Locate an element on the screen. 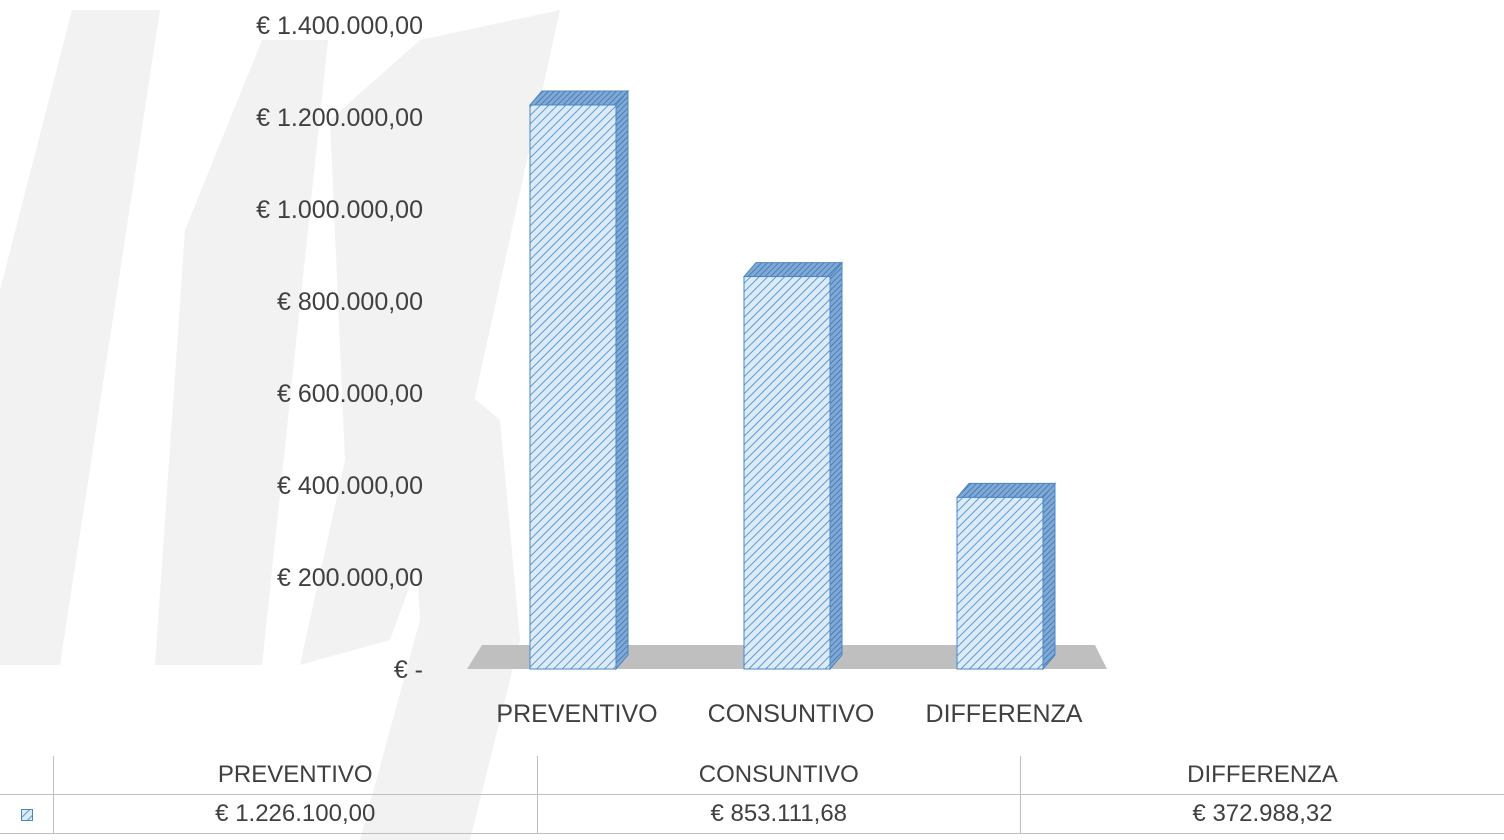 This screenshot has height=840, width=1504. table-header-row: PREVENTIVO CONSUNTIVO DIFFERENZA is located at coordinates (752, 775).